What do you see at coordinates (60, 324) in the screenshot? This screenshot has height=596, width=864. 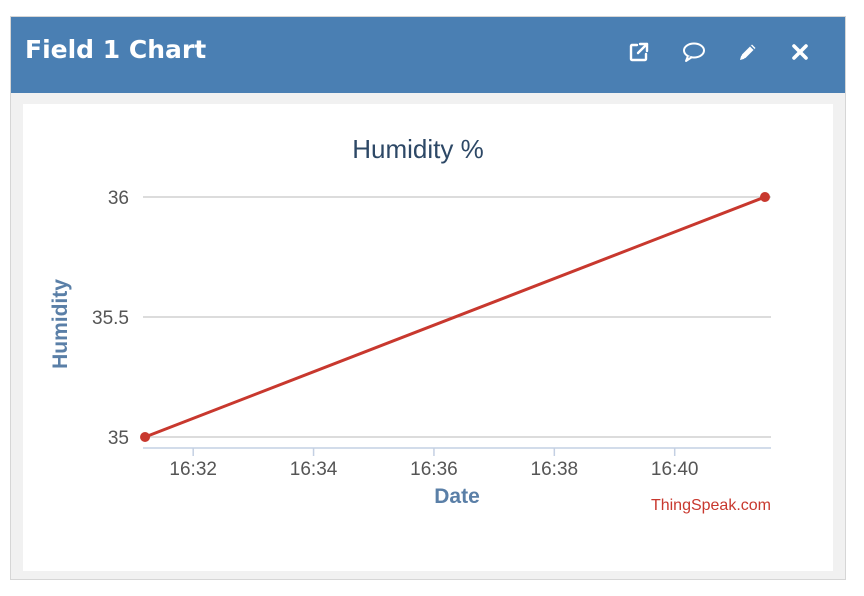 I see `y-axis-label: Humidity` at bounding box center [60, 324].